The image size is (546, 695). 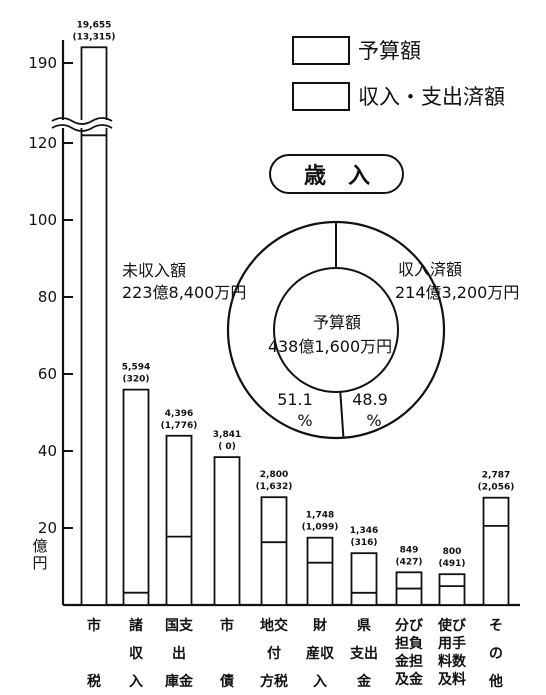 What do you see at coordinates (39, 546) in the screenshot?
I see `y-unit-0: 億` at bounding box center [39, 546].